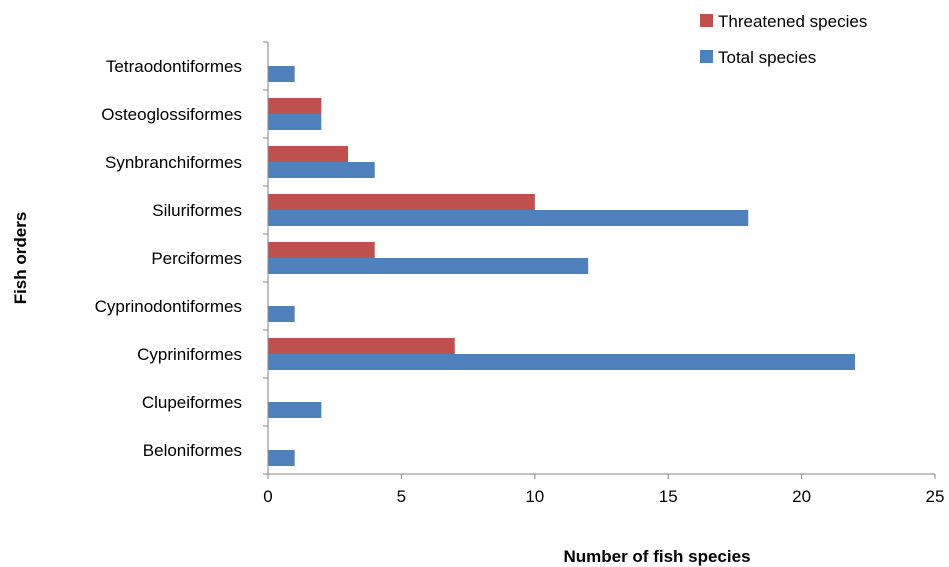 The image size is (949, 567). What do you see at coordinates (174, 66) in the screenshot?
I see `y-tick-label: Tetraodontiformes` at bounding box center [174, 66].